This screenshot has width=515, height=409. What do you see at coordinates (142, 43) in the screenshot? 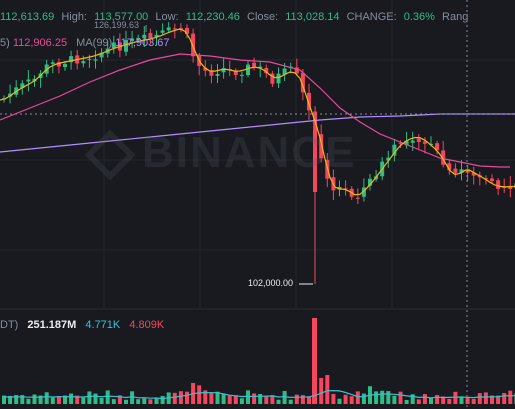
I see `ma99-value: 117,903.67` at bounding box center [142, 43].